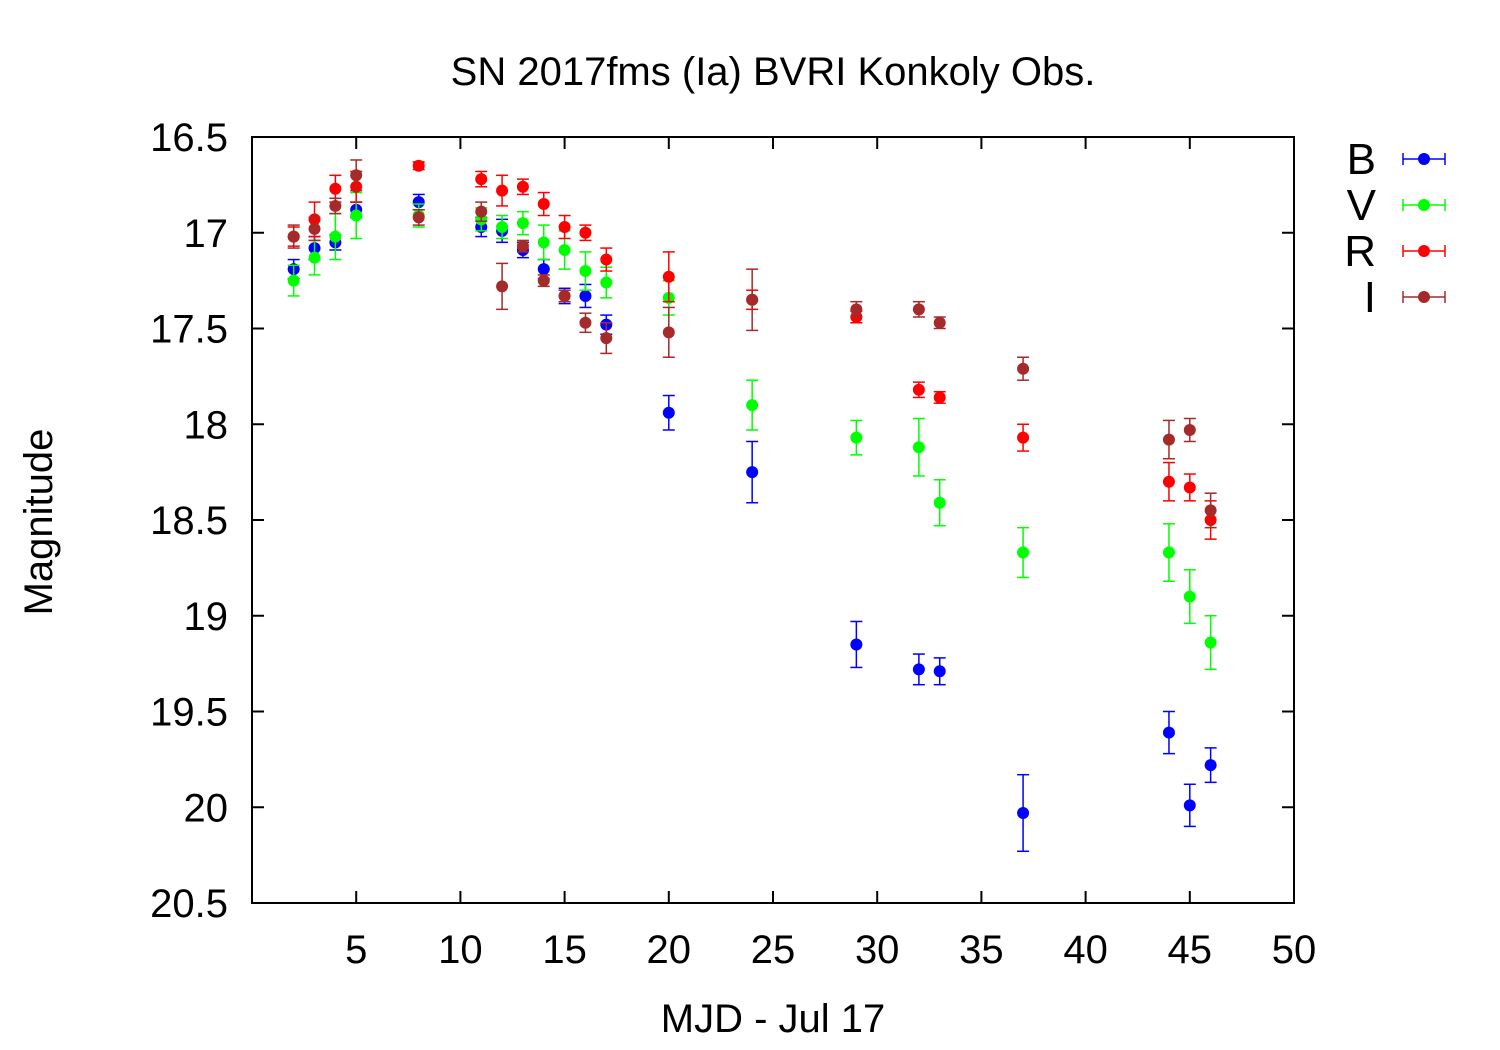 Image resolution: width=1500 pixels, height=1050 pixels. I want to click on x-tick-label: 10, so click(460, 950).